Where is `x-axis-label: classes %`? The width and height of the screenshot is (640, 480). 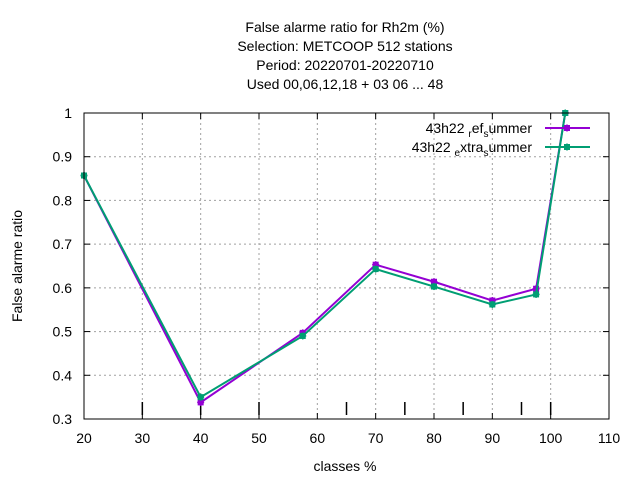 x-axis-label: classes % is located at coordinates (344, 466).